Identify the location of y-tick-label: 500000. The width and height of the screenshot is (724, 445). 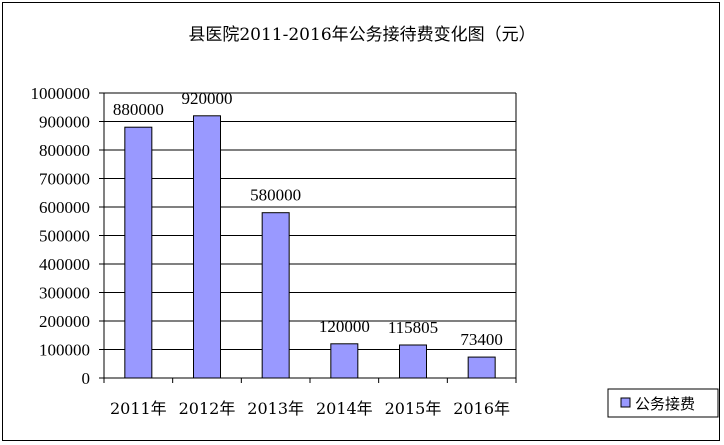
(64, 236).